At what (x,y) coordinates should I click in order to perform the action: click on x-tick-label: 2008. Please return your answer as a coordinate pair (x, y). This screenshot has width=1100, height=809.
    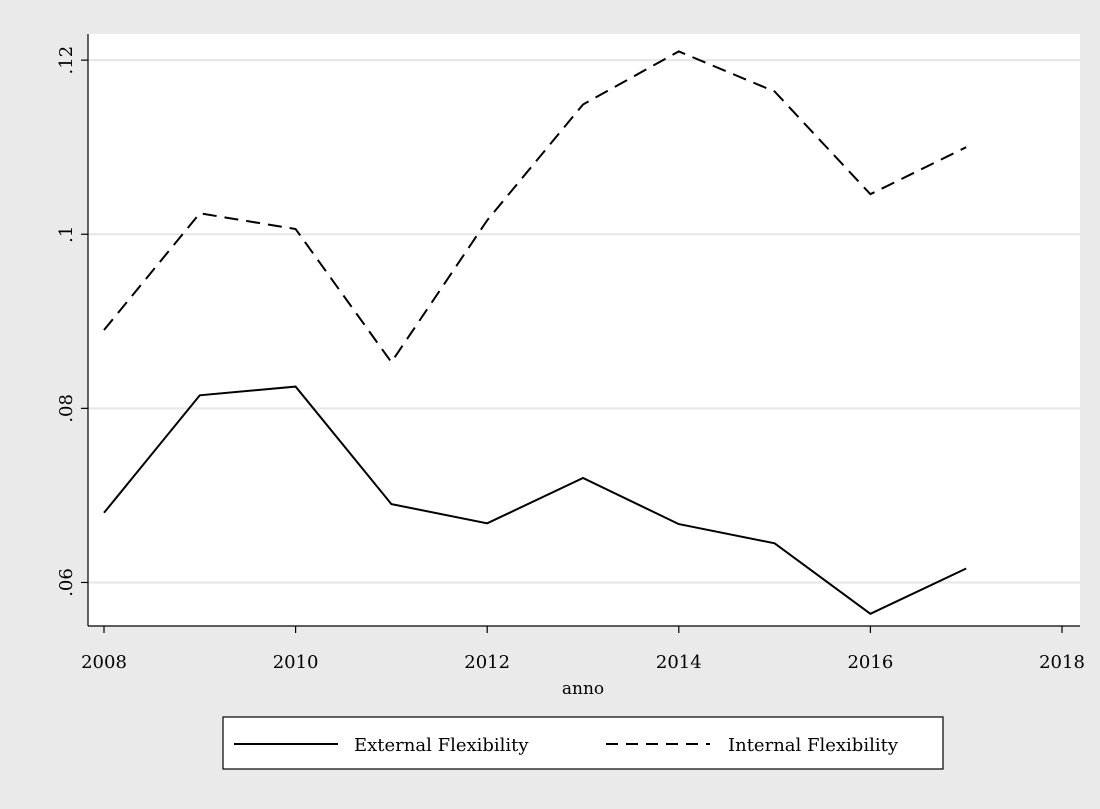
    Looking at the image, I should click on (104, 662).